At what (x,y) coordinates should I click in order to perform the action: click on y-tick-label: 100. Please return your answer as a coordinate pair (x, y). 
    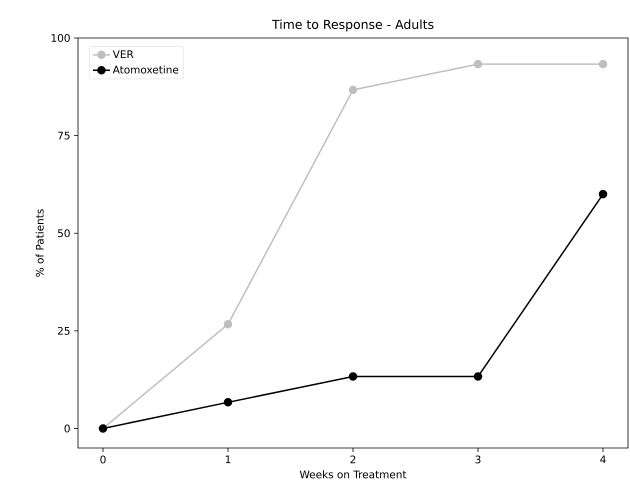
    Looking at the image, I should click on (61, 38).